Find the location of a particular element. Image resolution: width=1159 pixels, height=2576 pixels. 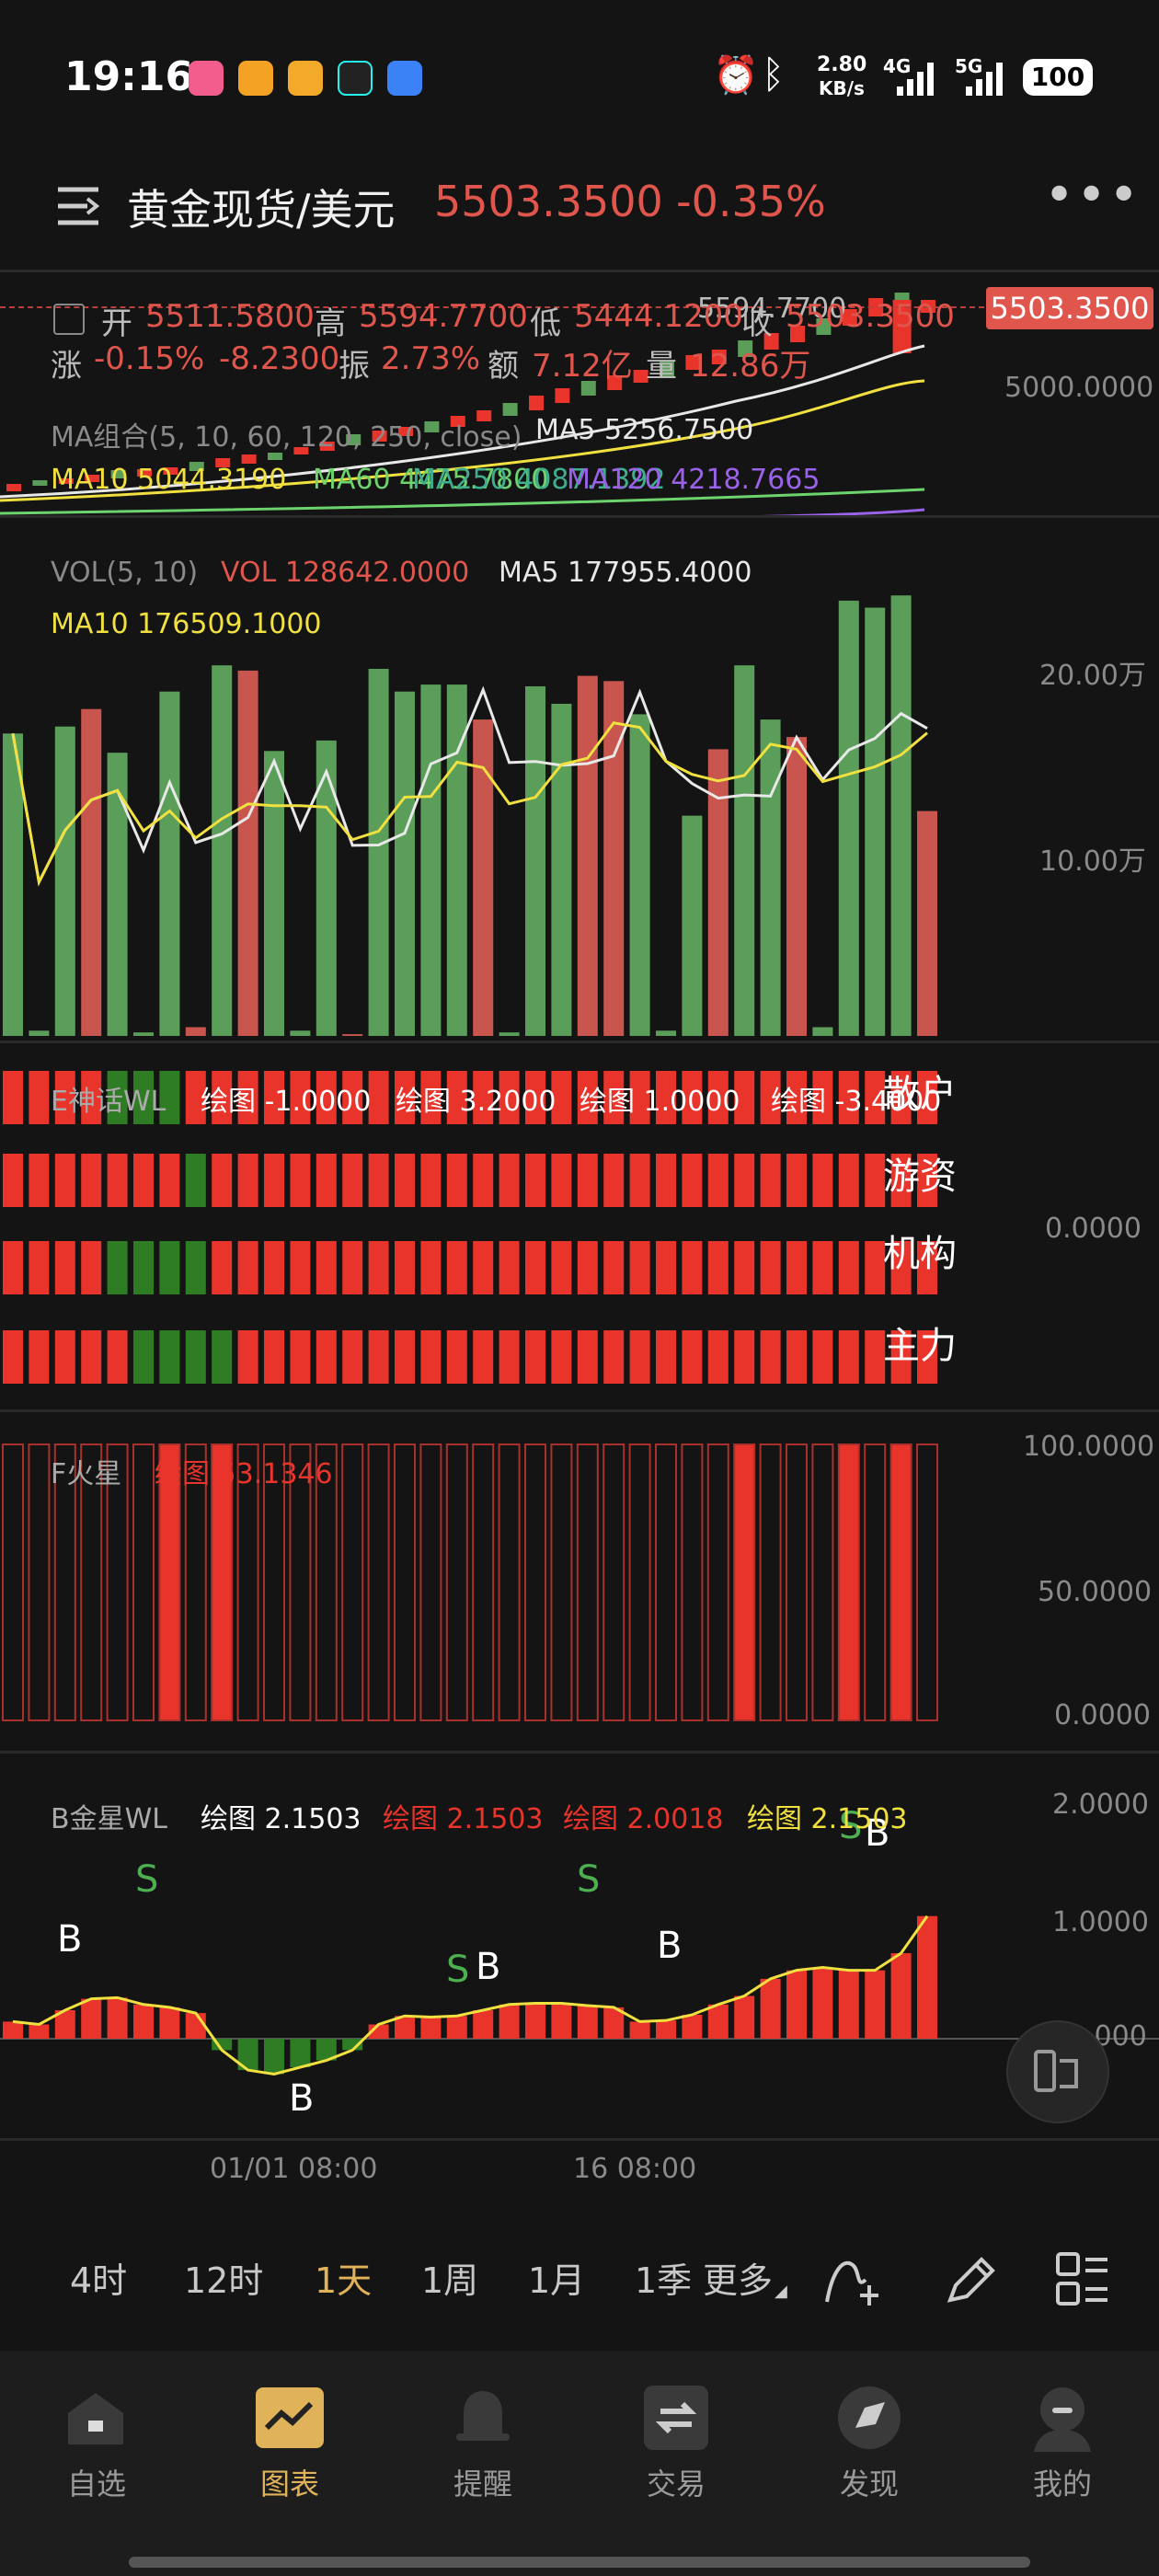

app-icon-bilibili is located at coordinates (206, 78).